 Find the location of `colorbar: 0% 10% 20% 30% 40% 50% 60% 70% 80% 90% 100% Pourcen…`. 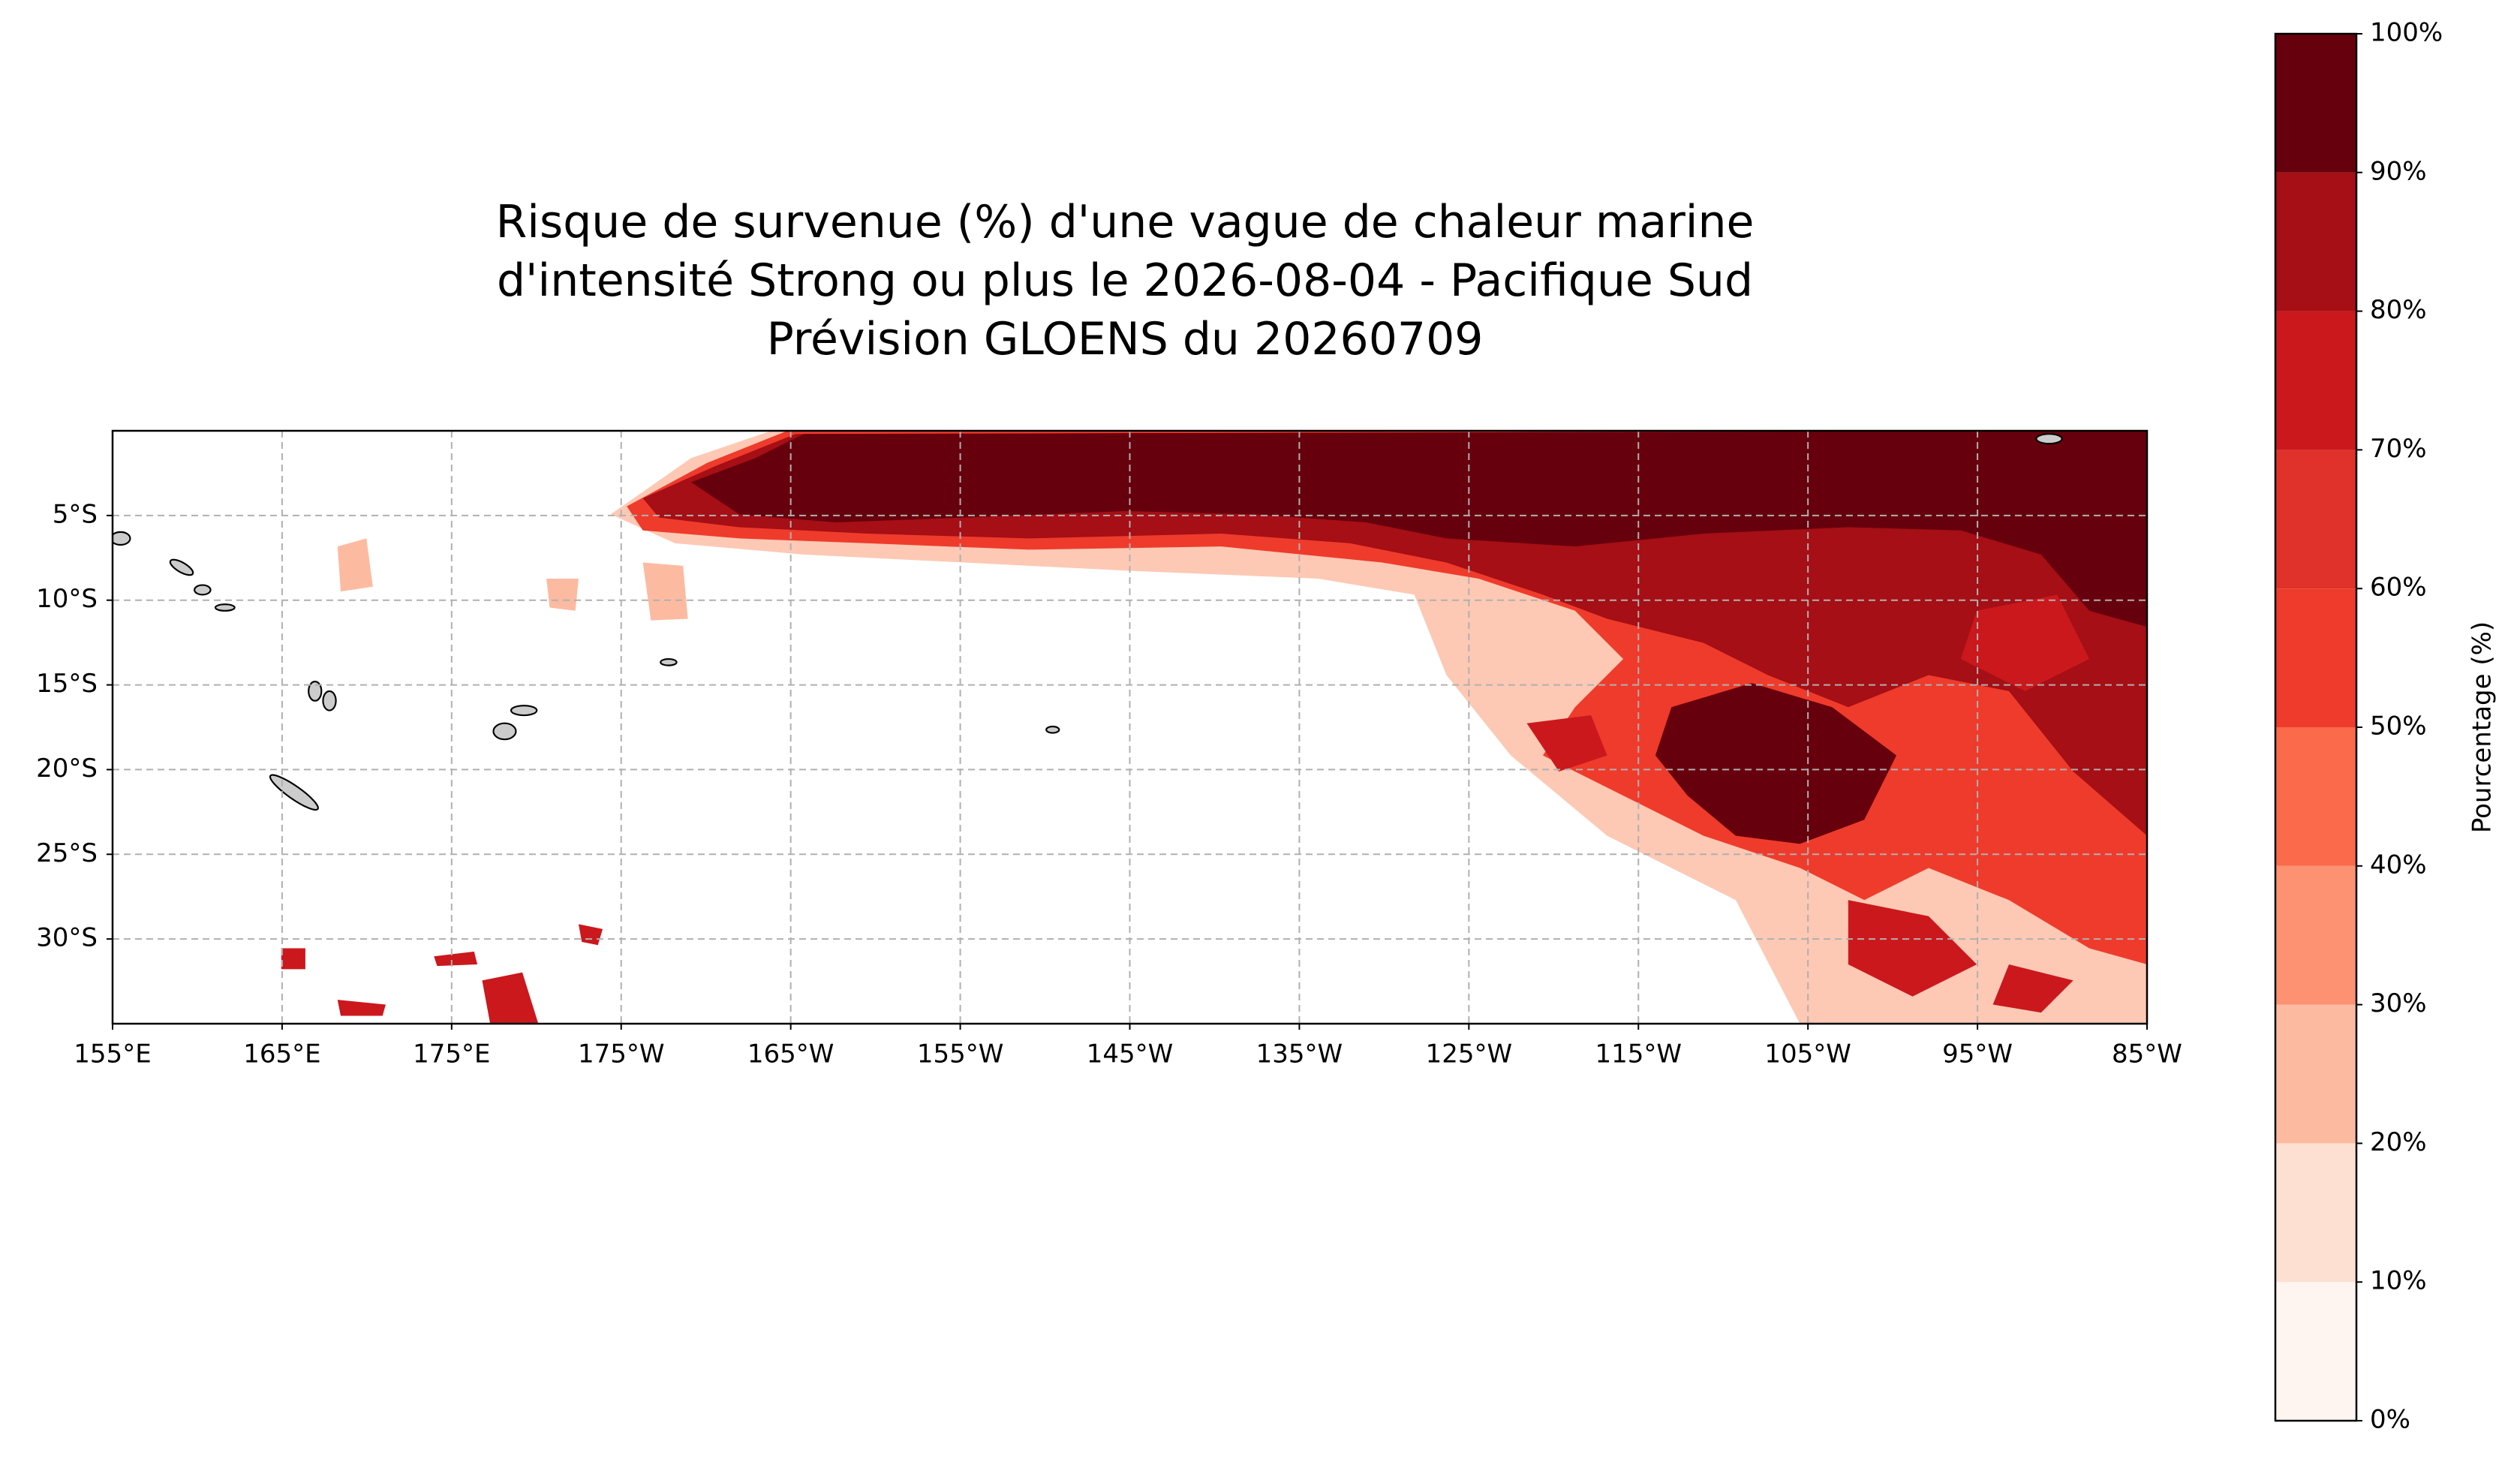

colorbar: 0% 10% 20% 30% 40% 50% 60% 70% 80% 90% 100% Pourcen… is located at coordinates (2385, 726).